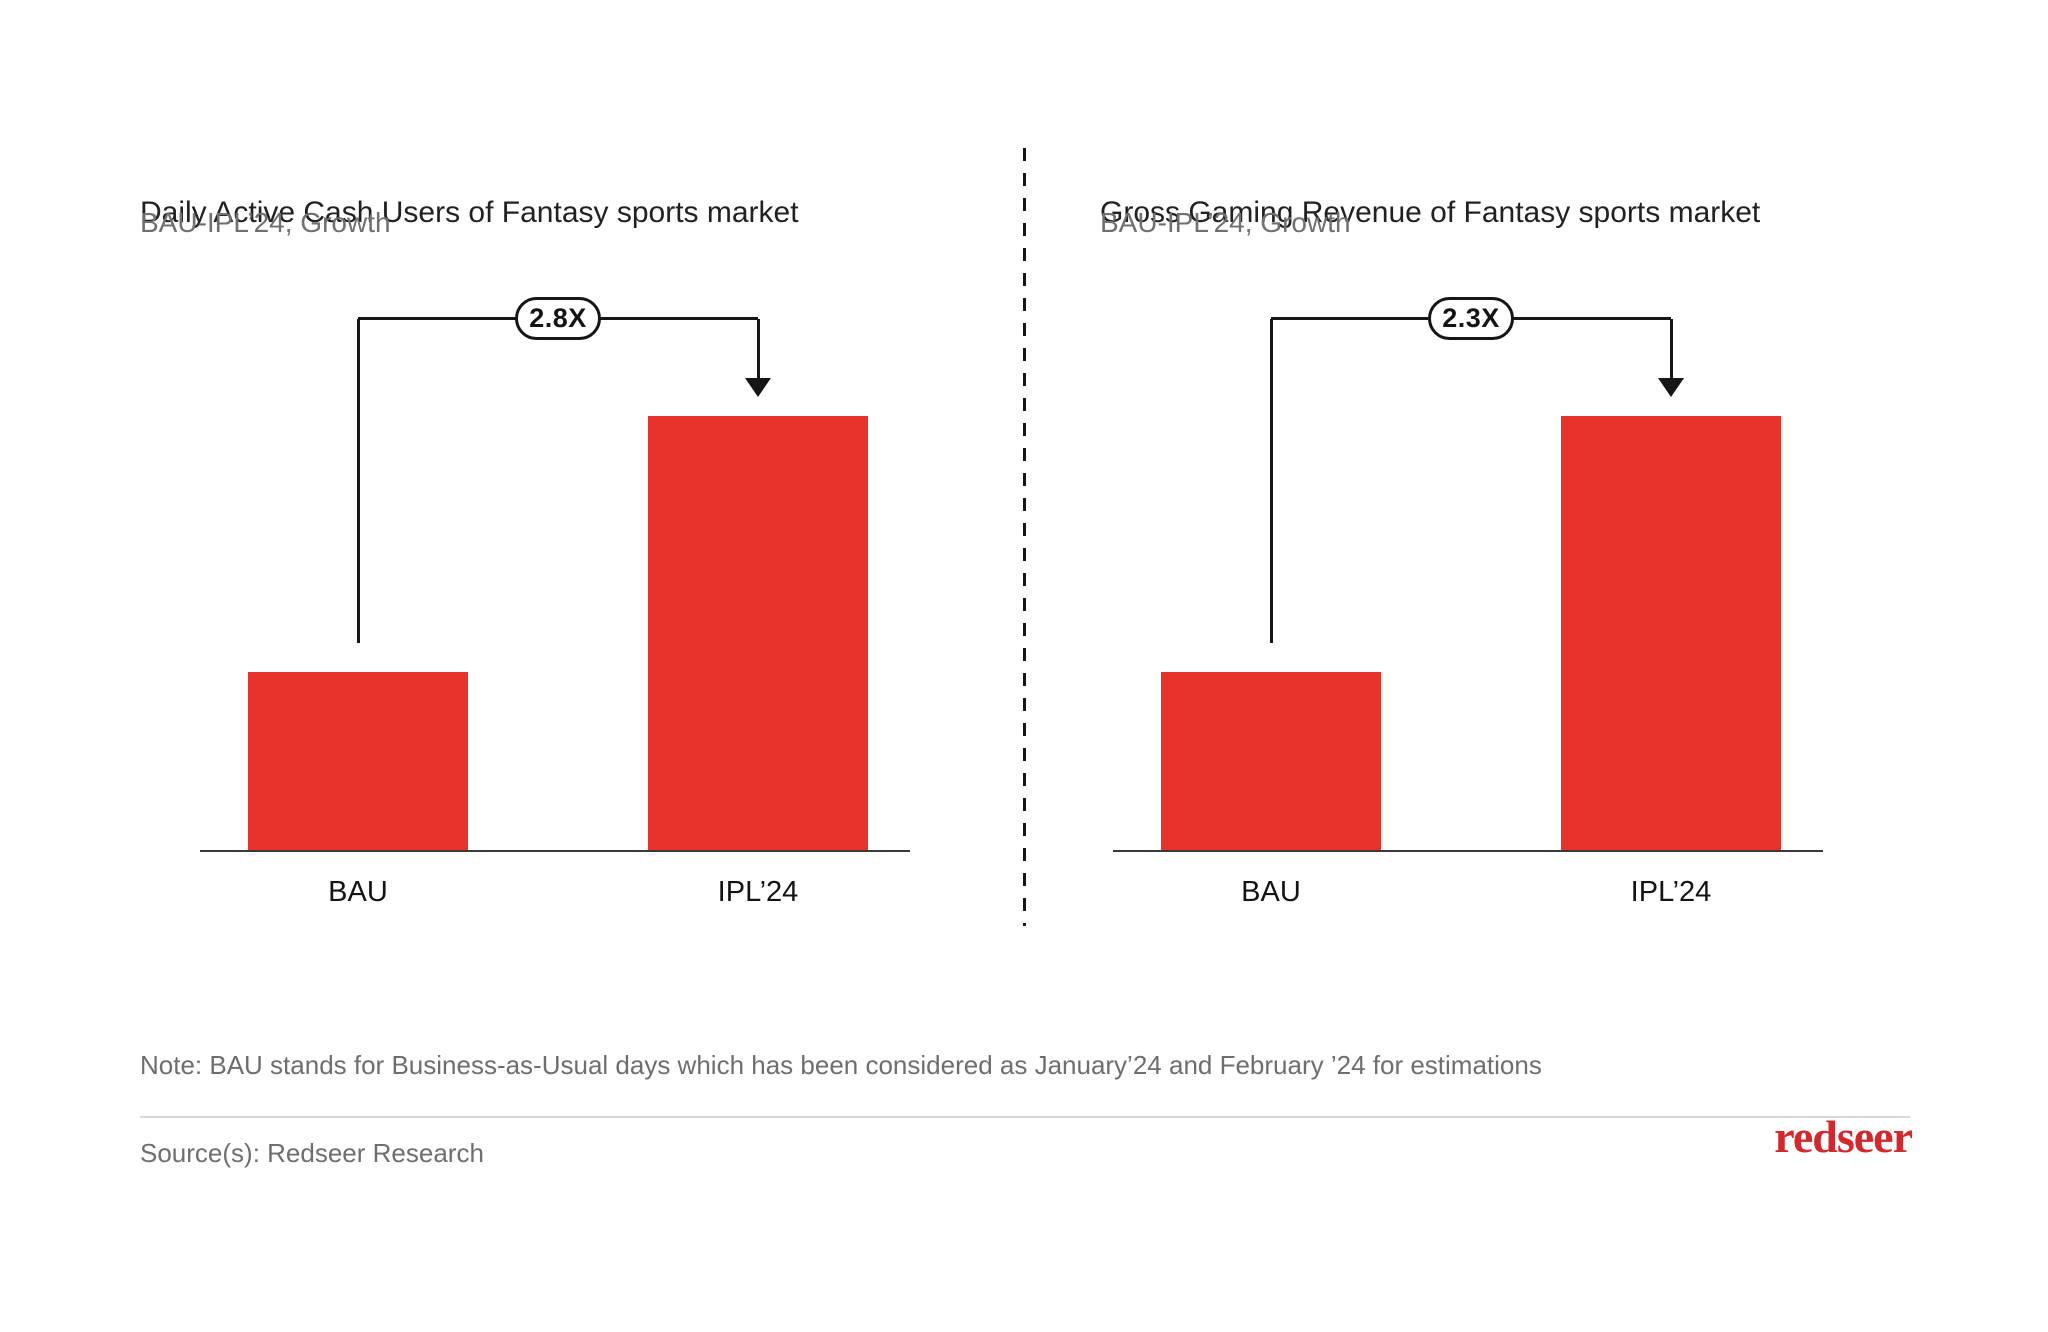 The image size is (2048, 1332). What do you see at coordinates (1024, 537) in the screenshot?
I see `panel-divider-dashed` at bounding box center [1024, 537].